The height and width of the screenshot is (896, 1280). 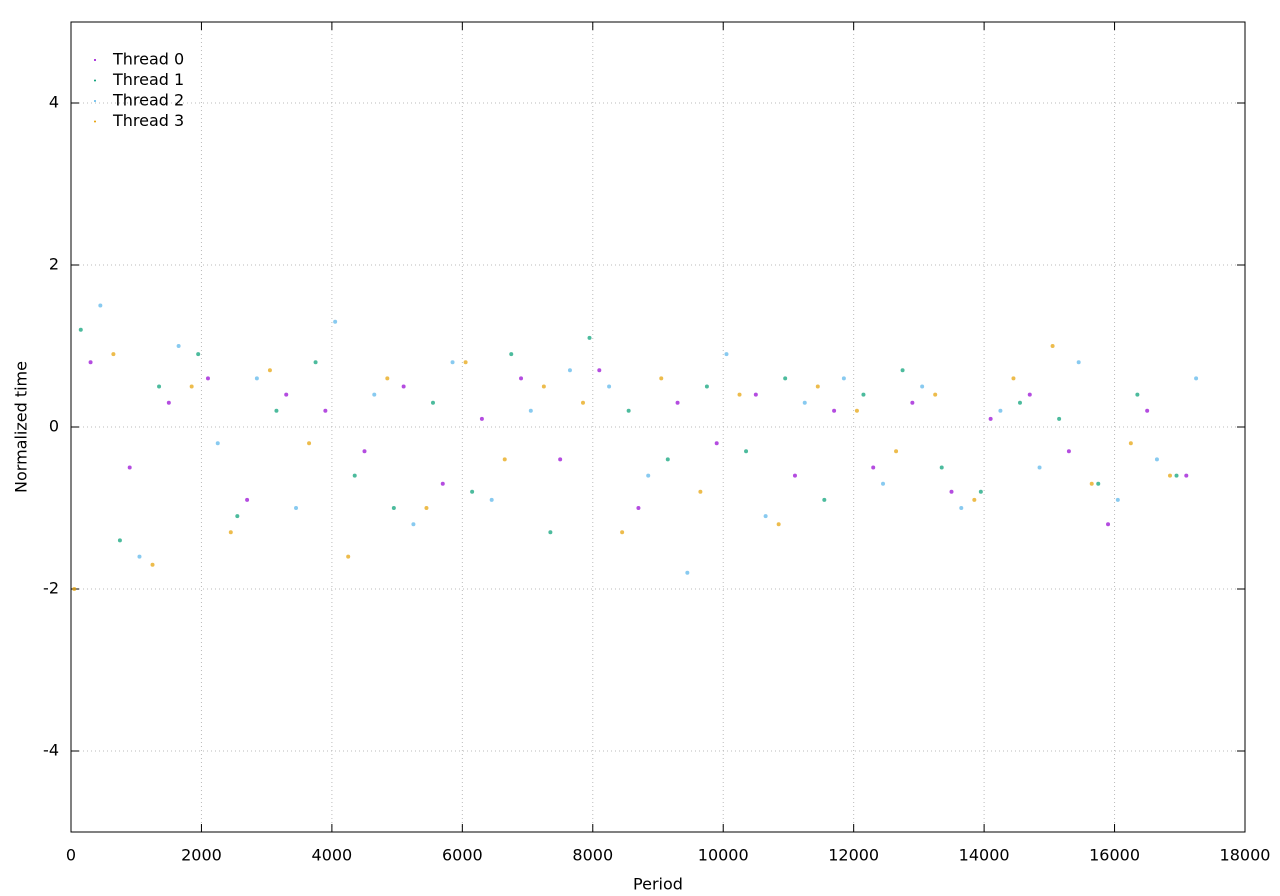 What do you see at coordinates (723, 855) in the screenshot?
I see `x-tick-label: 10000` at bounding box center [723, 855].